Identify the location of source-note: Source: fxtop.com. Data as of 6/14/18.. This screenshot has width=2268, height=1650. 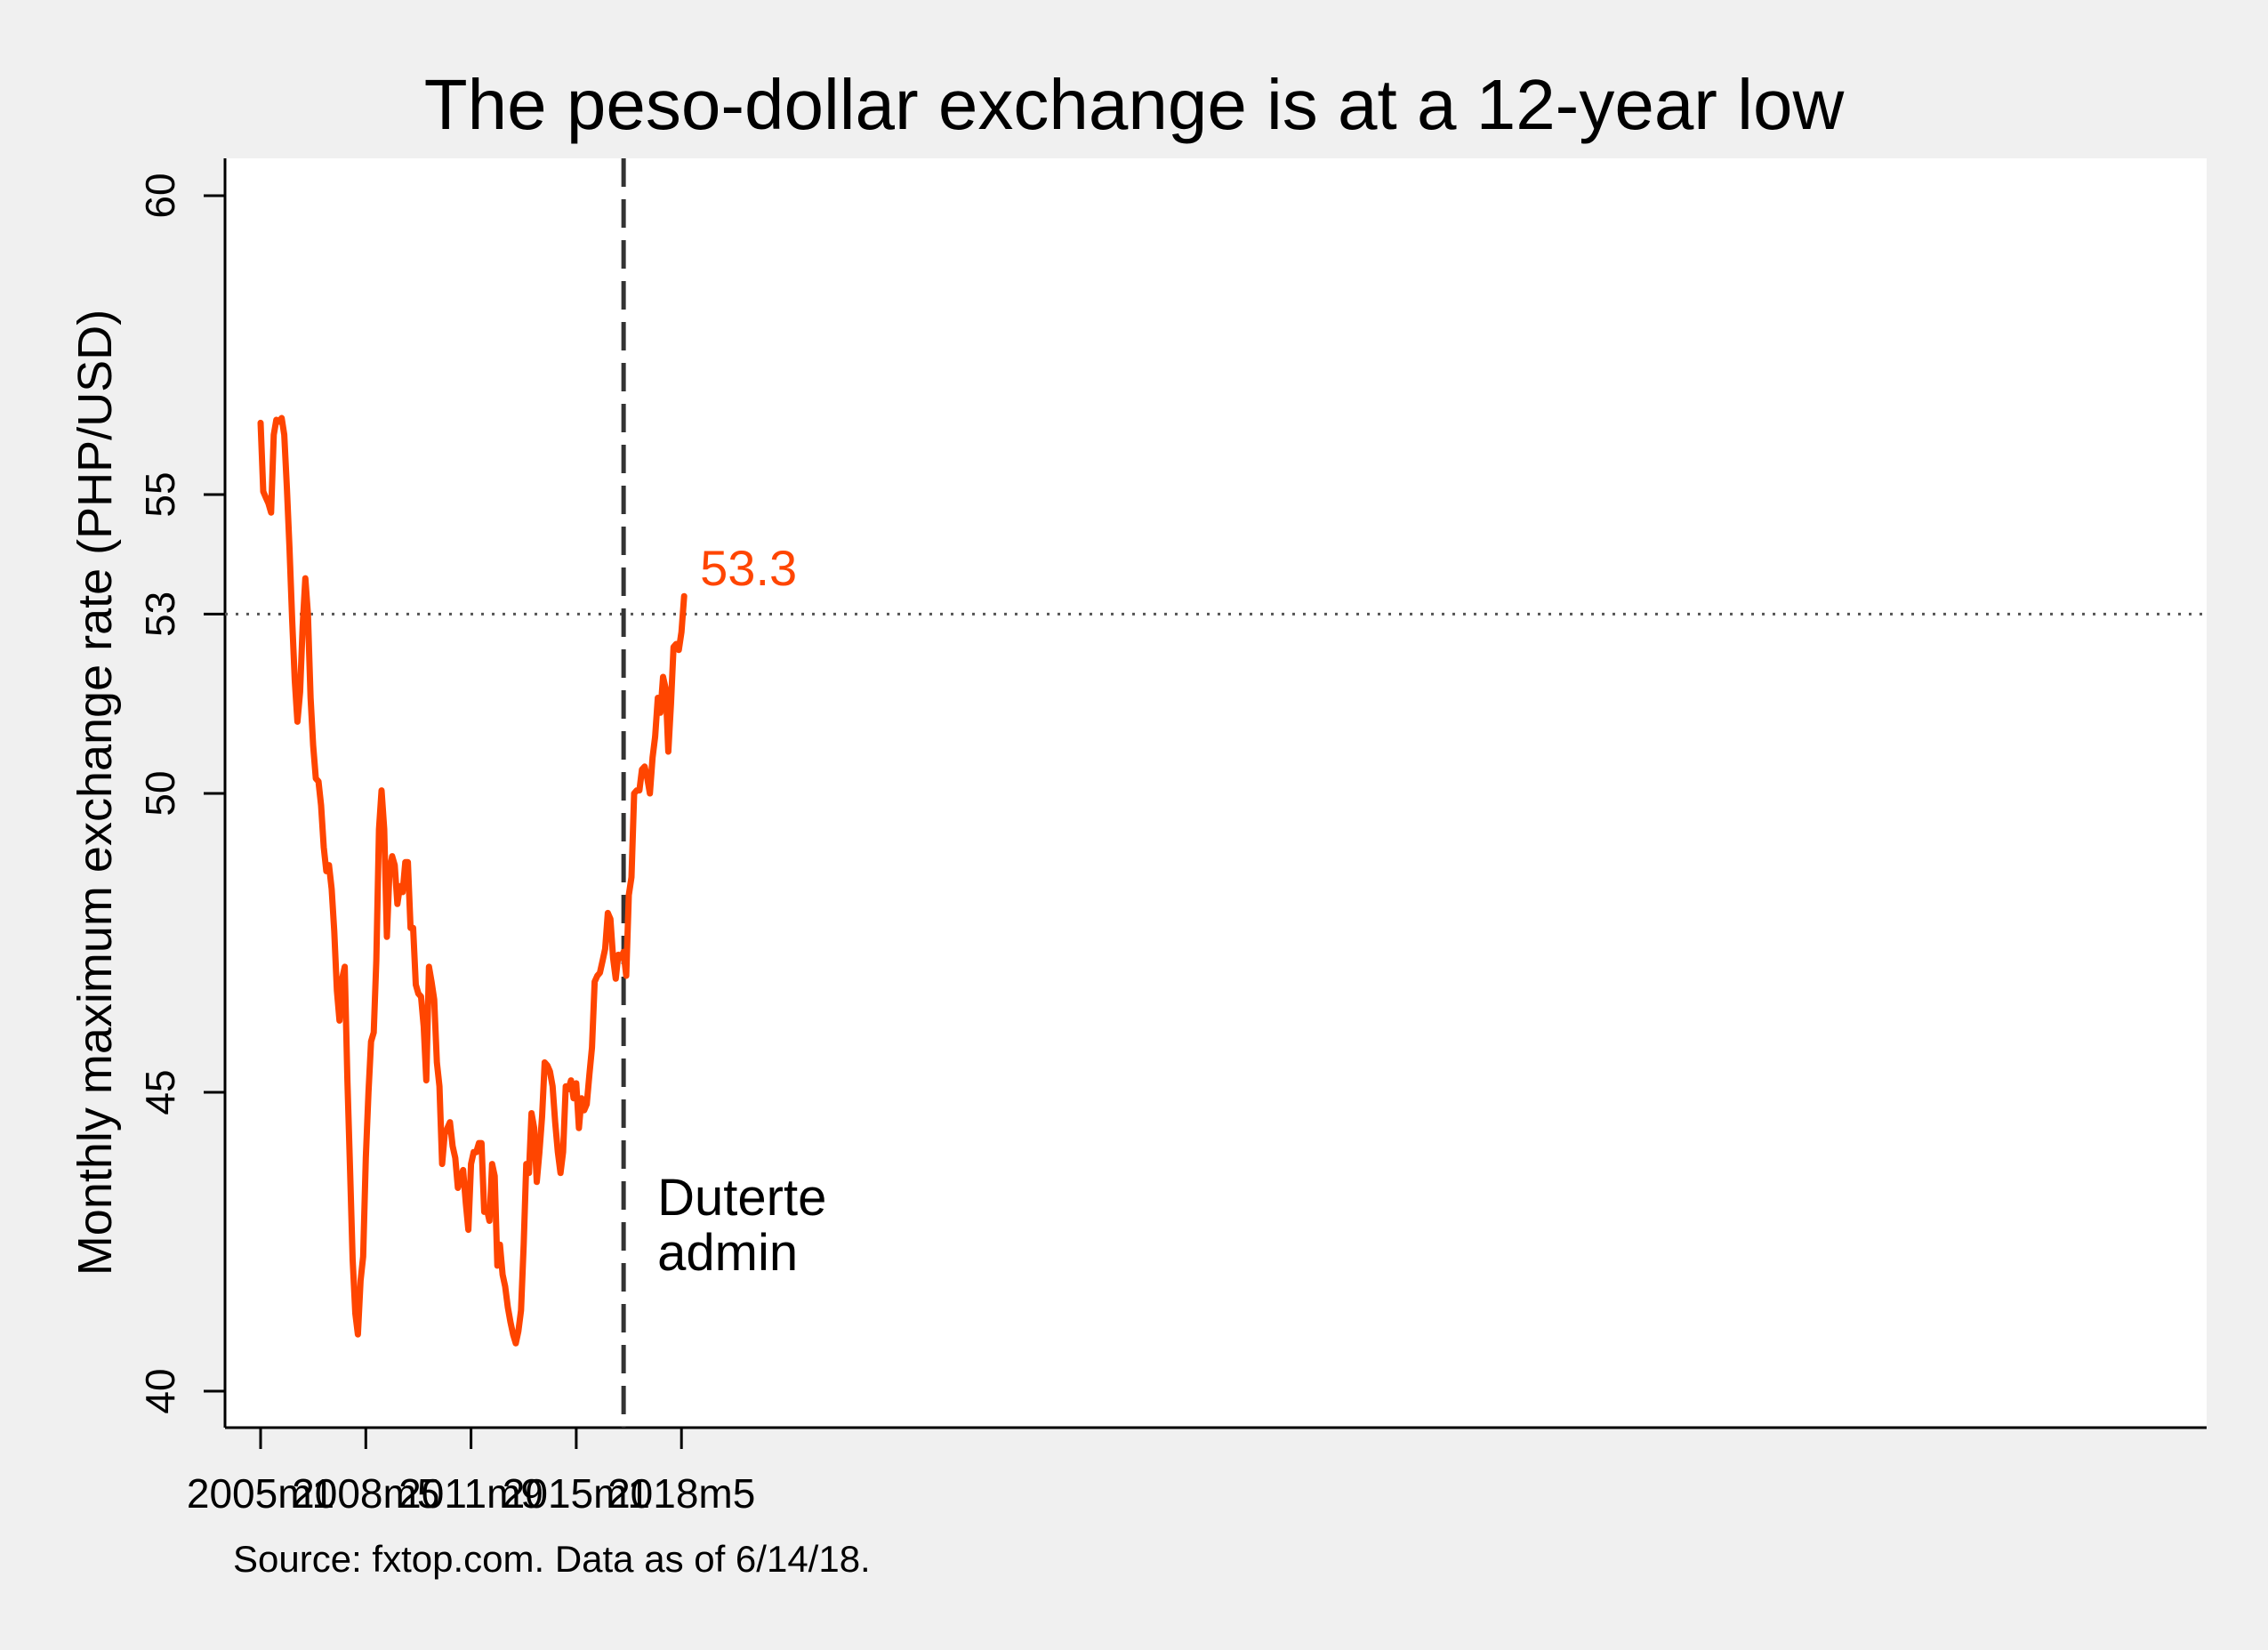
(552, 1559).